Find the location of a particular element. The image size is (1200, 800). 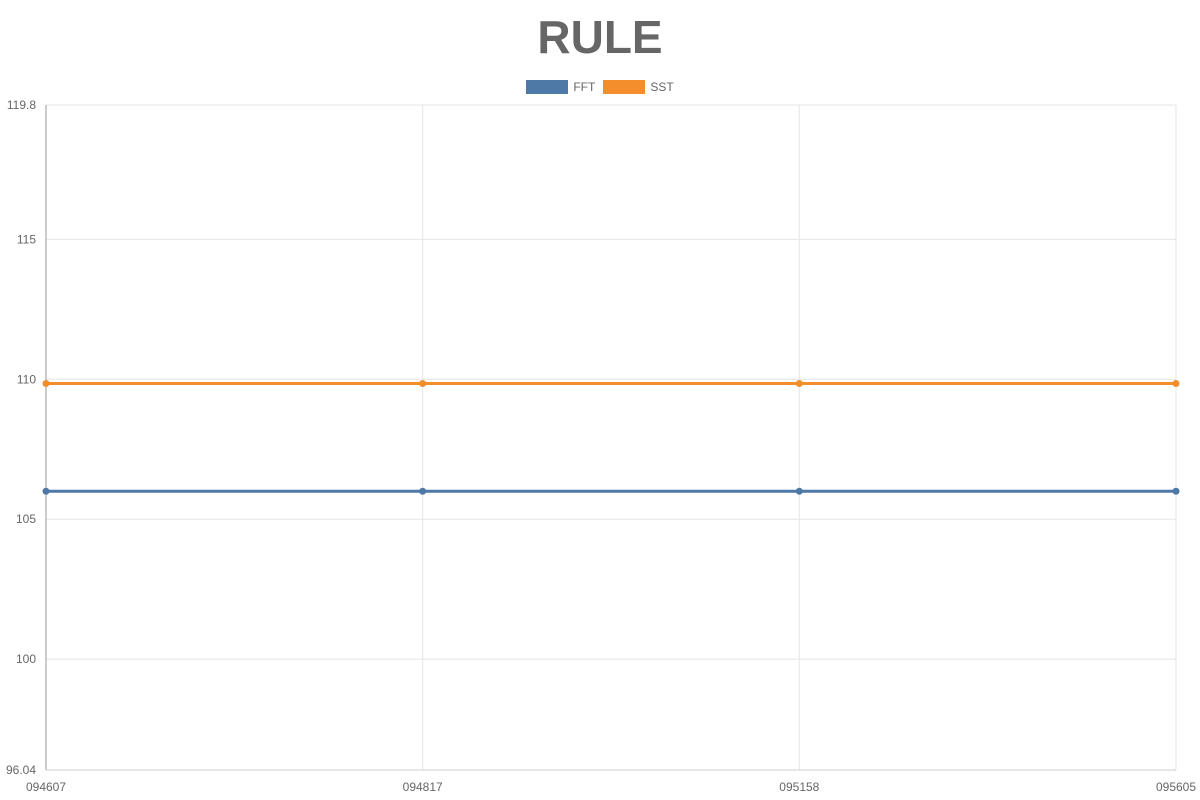

legend-label-sst: SST is located at coordinates (662, 87).